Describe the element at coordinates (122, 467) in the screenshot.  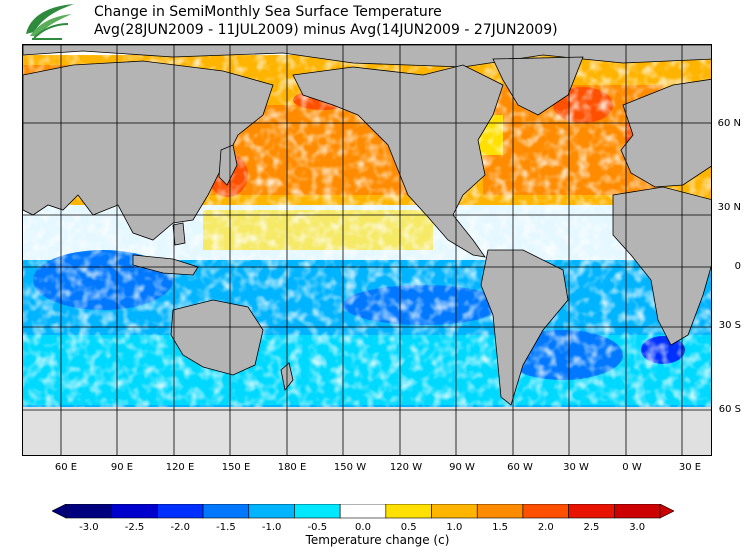
I see `lon-label-90e: 90 E` at that location.